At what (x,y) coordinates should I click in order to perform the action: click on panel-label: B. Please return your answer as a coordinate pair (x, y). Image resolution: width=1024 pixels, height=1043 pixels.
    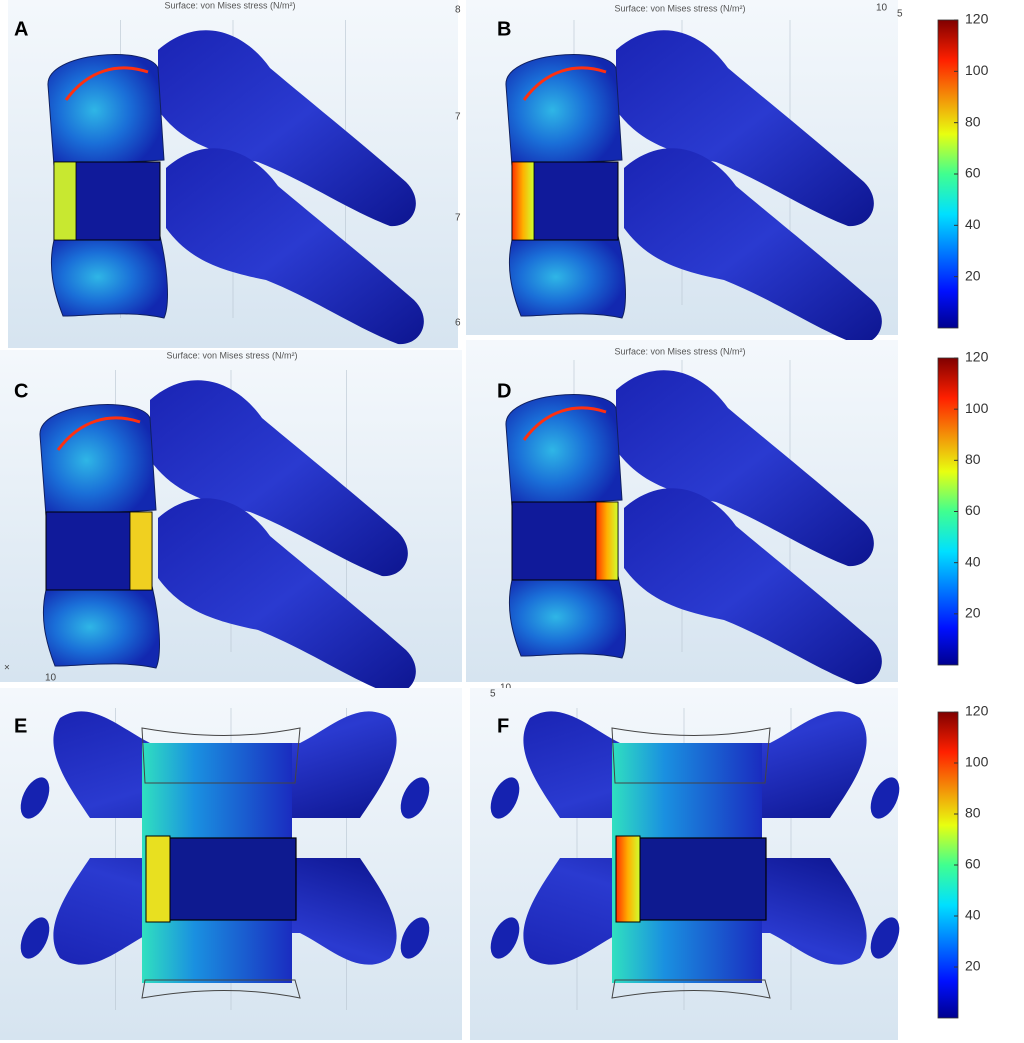
    Looking at the image, I should click on (504, 29).